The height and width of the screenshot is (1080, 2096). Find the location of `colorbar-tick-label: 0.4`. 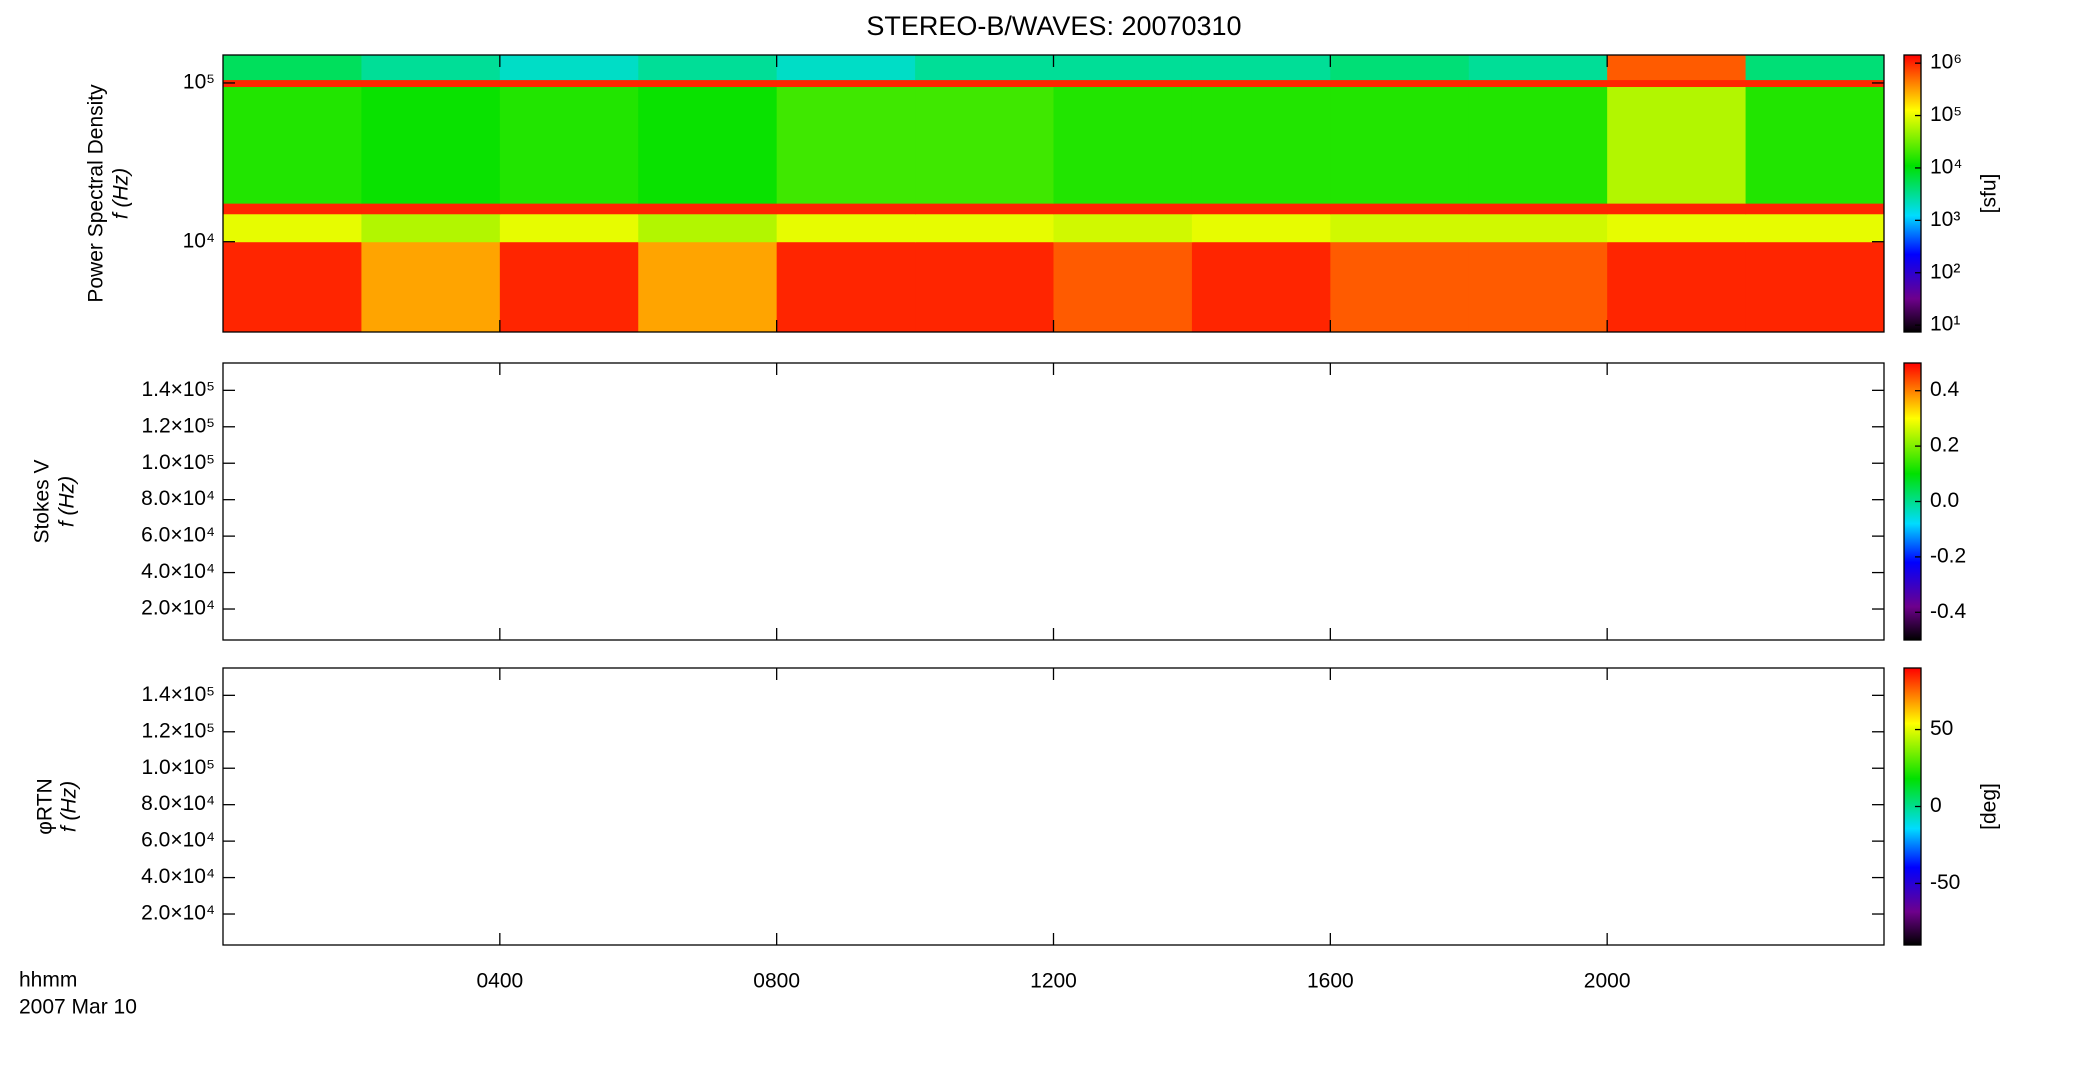

colorbar-tick-label: 0.4 is located at coordinates (1945, 389).